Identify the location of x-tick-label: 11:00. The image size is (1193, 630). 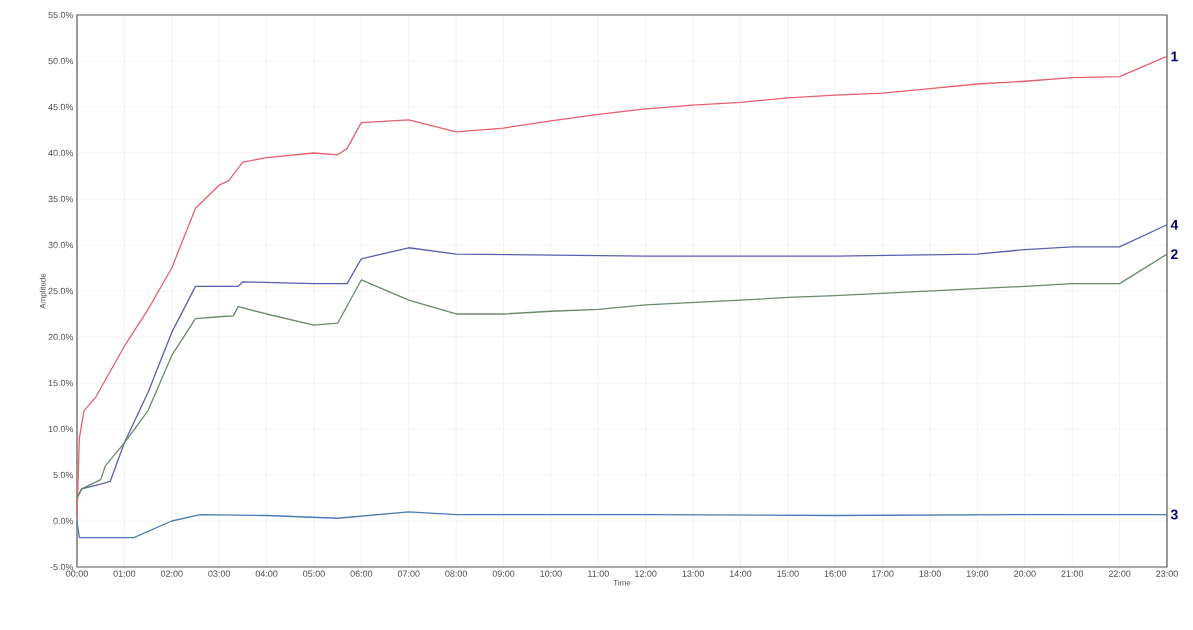
(598, 573).